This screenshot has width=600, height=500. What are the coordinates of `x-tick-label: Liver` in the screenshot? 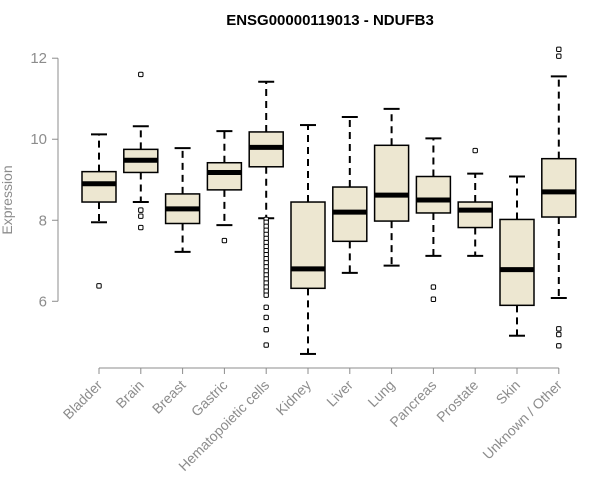 It's located at (339, 393).